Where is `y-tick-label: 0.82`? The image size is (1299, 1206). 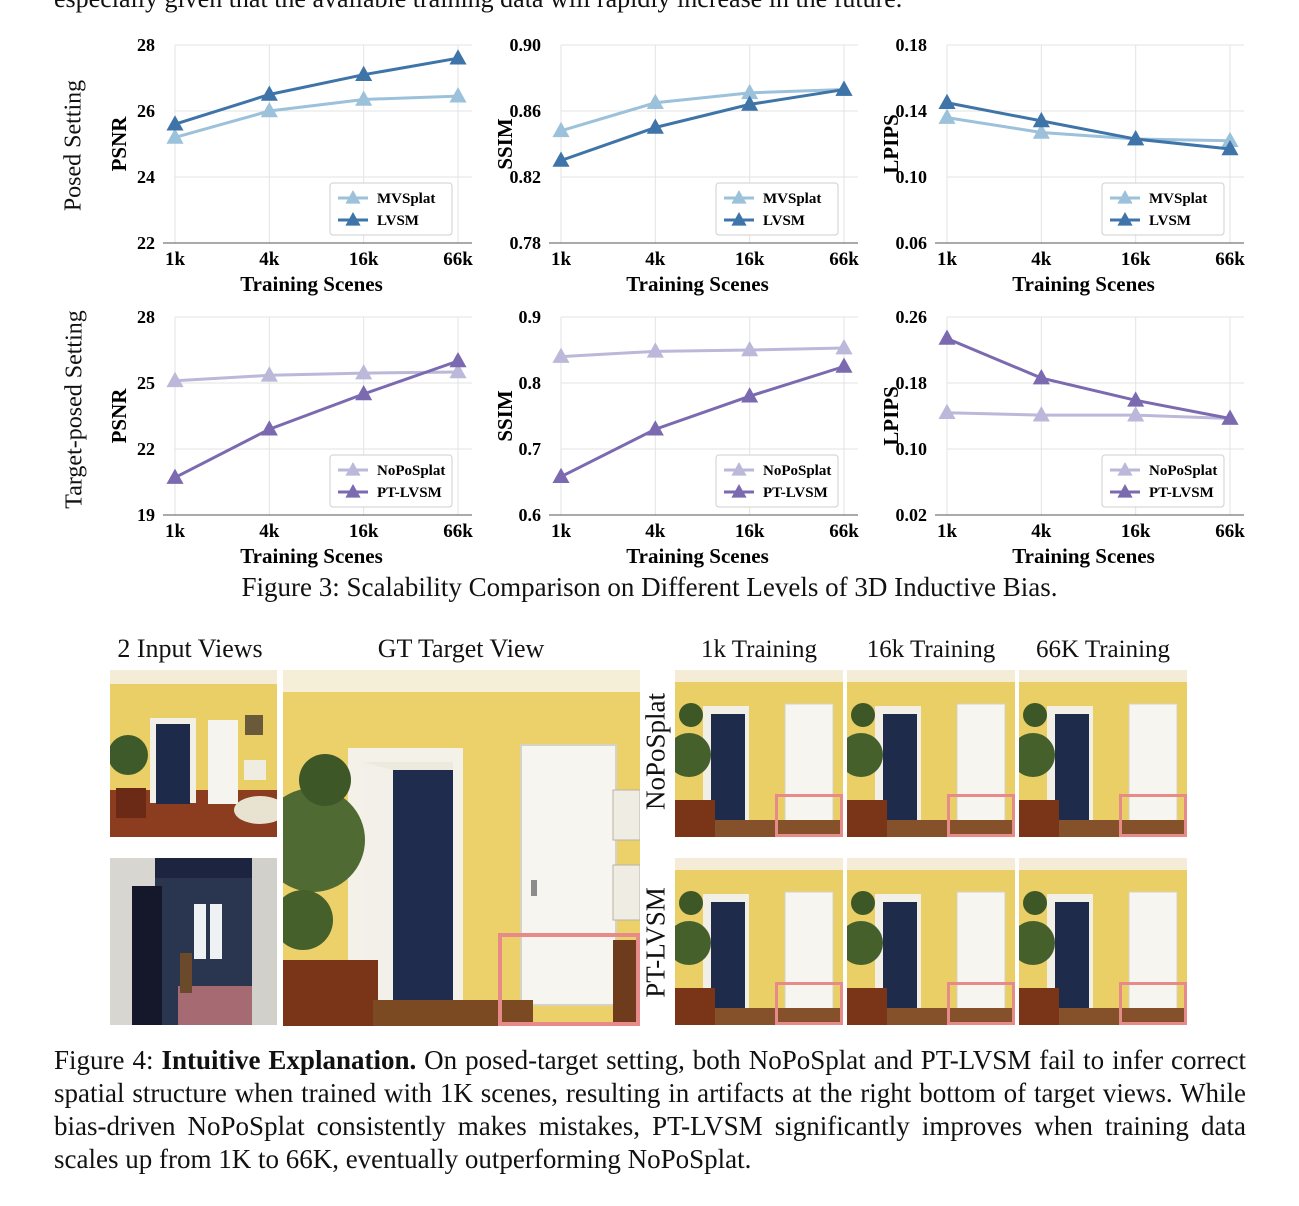 y-tick-label: 0.82 is located at coordinates (526, 177).